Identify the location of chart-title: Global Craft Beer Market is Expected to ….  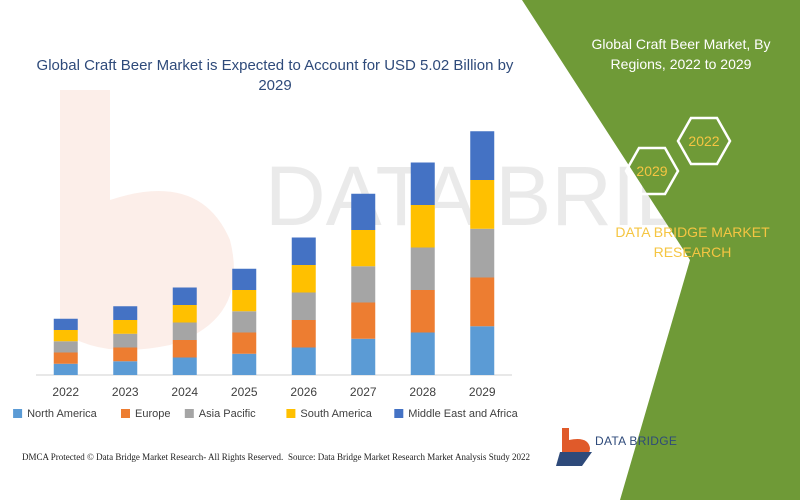
(275, 75).